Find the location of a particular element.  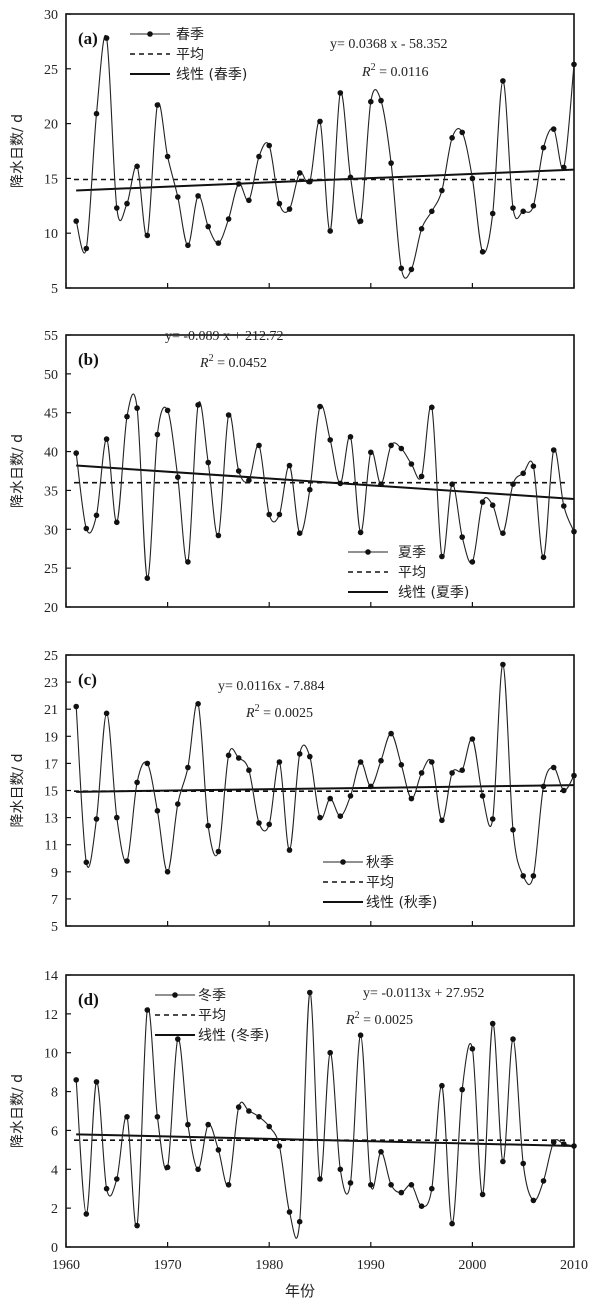

series-trend-line is located at coordinates (325, 482).